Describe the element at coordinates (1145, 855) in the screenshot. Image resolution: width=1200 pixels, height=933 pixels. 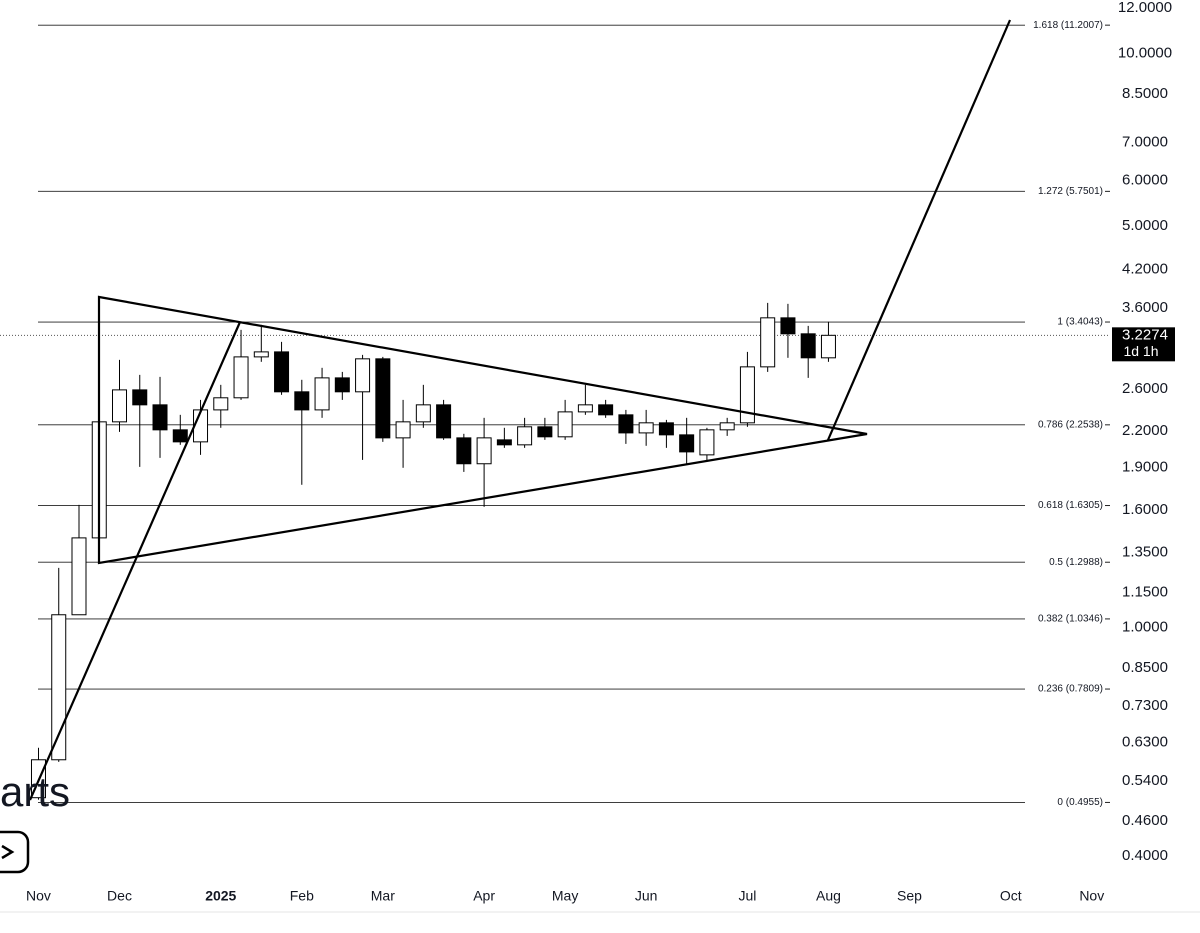
I see `y-tick-label: 0.4000` at that location.